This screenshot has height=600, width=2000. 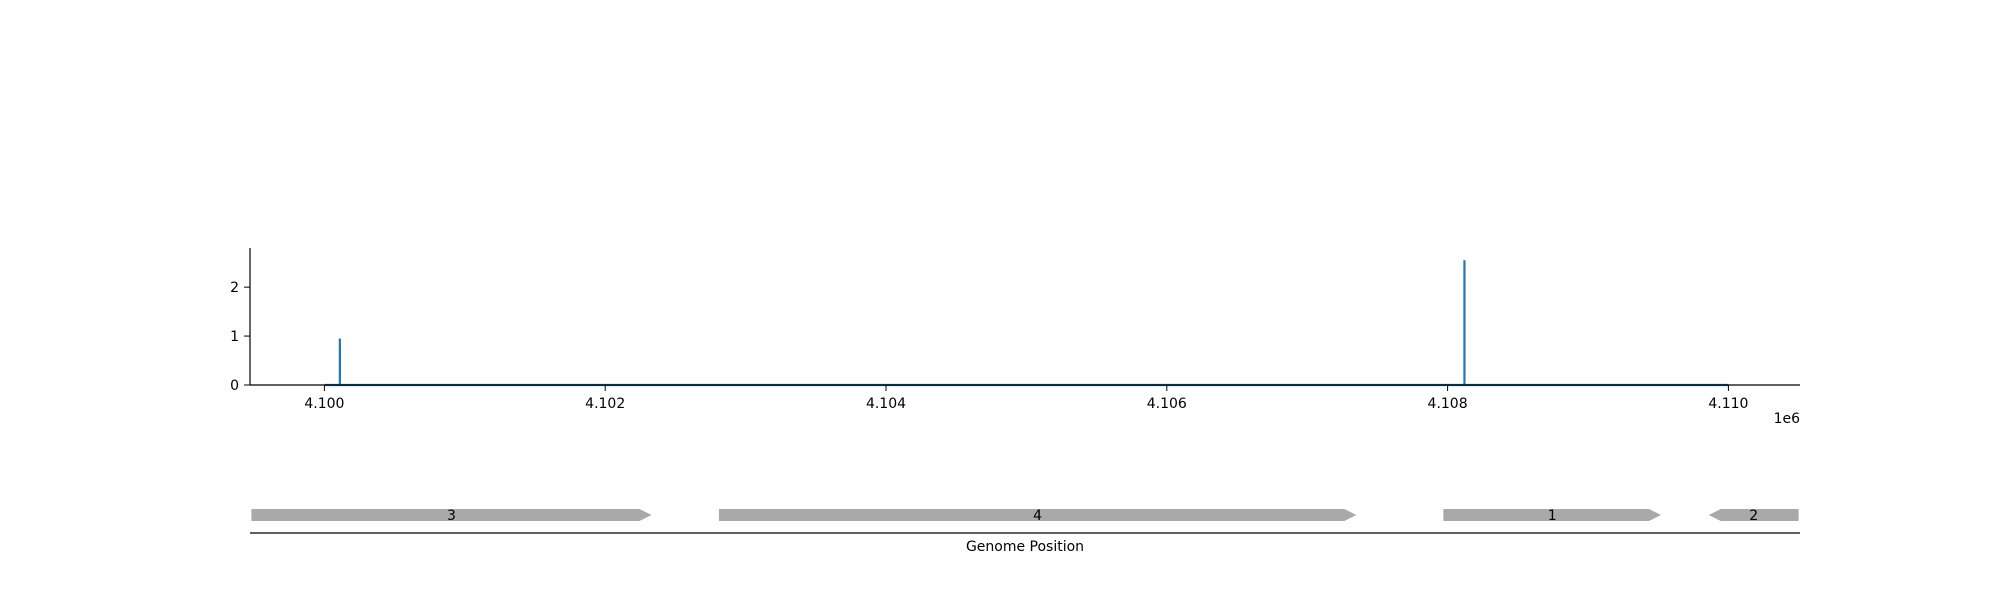 I want to click on series-layer, so click(x=1026, y=323).